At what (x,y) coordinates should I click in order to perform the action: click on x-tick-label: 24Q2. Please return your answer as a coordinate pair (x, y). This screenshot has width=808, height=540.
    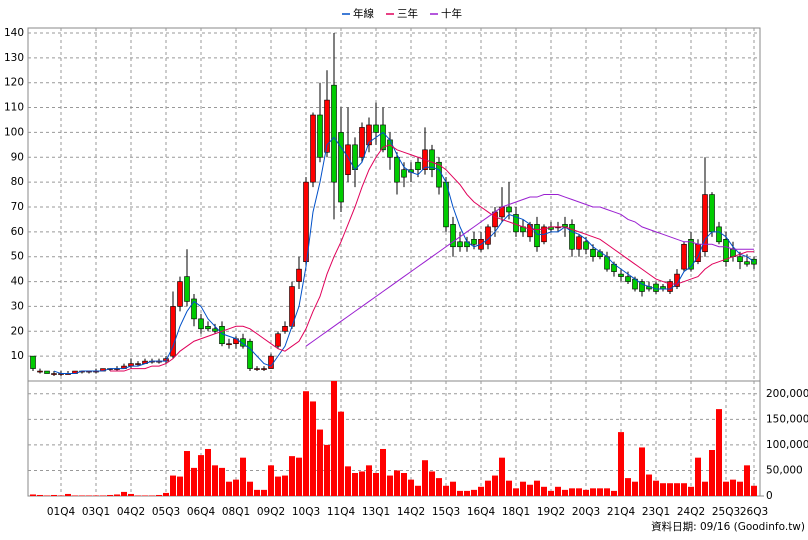
    Looking at the image, I should click on (691, 512).